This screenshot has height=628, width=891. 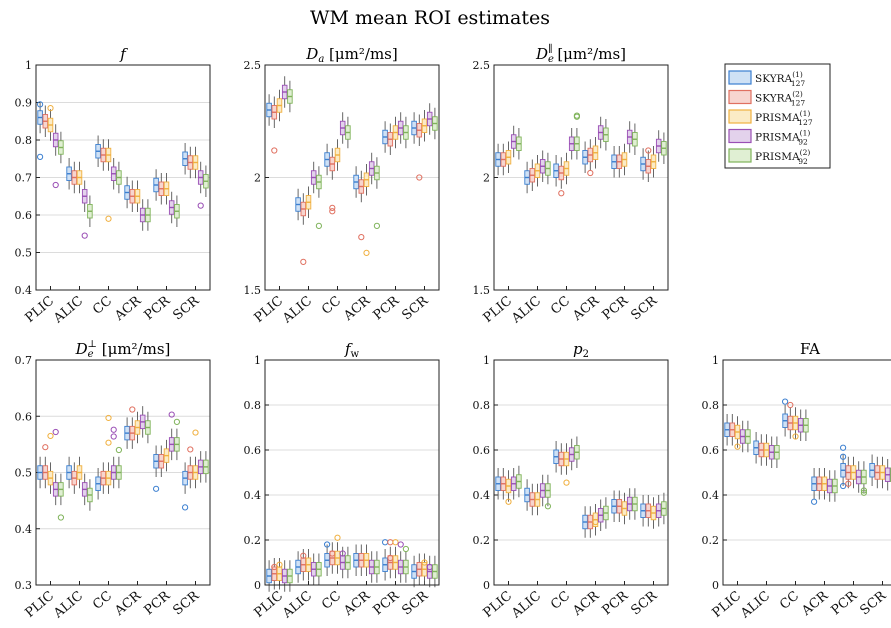 What do you see at coordinates (24, 585) in the screenshot?
I see `y-tick-label: 0.3` at bounding box center [24, 585].